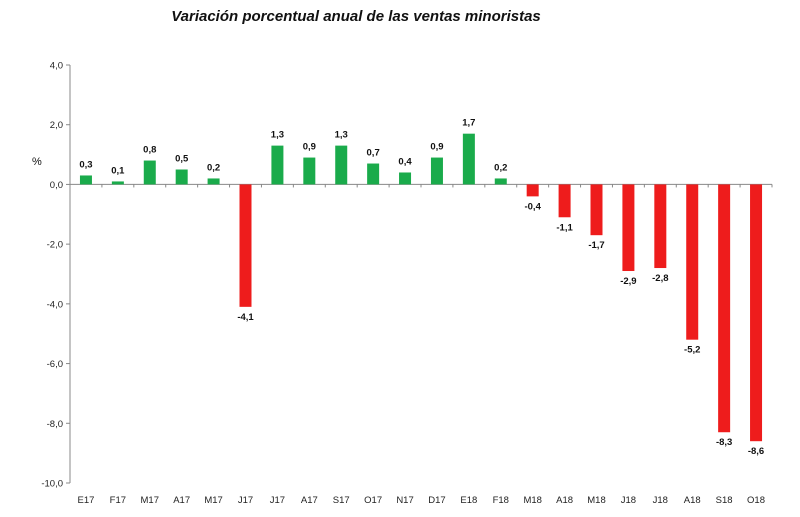 The image size is (800, 517). What do you see at coordinates (373, 153) in the screenshot?
I see `data-label: 0,7` at bounding box center [373, 153].